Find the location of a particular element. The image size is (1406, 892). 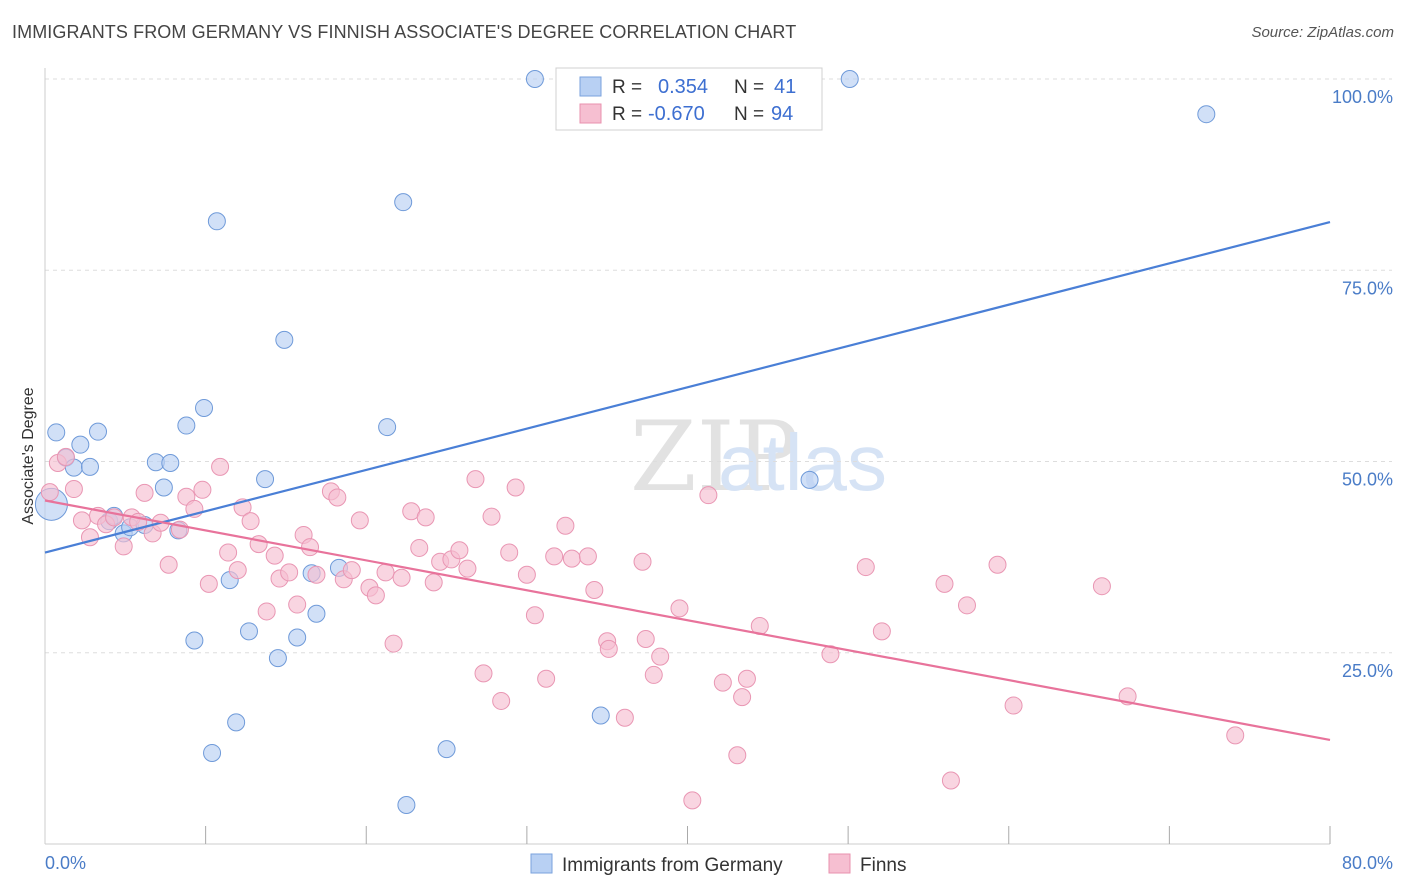

bottom-legend-swatch-blue is located at coordinates (541, 863).